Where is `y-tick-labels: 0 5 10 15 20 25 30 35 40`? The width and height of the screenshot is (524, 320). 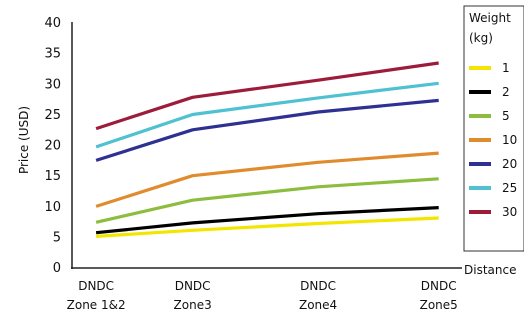 y-tick-labels: 0 5 10 15 20 25 30 35 40 is located at coordinates (52, 146).